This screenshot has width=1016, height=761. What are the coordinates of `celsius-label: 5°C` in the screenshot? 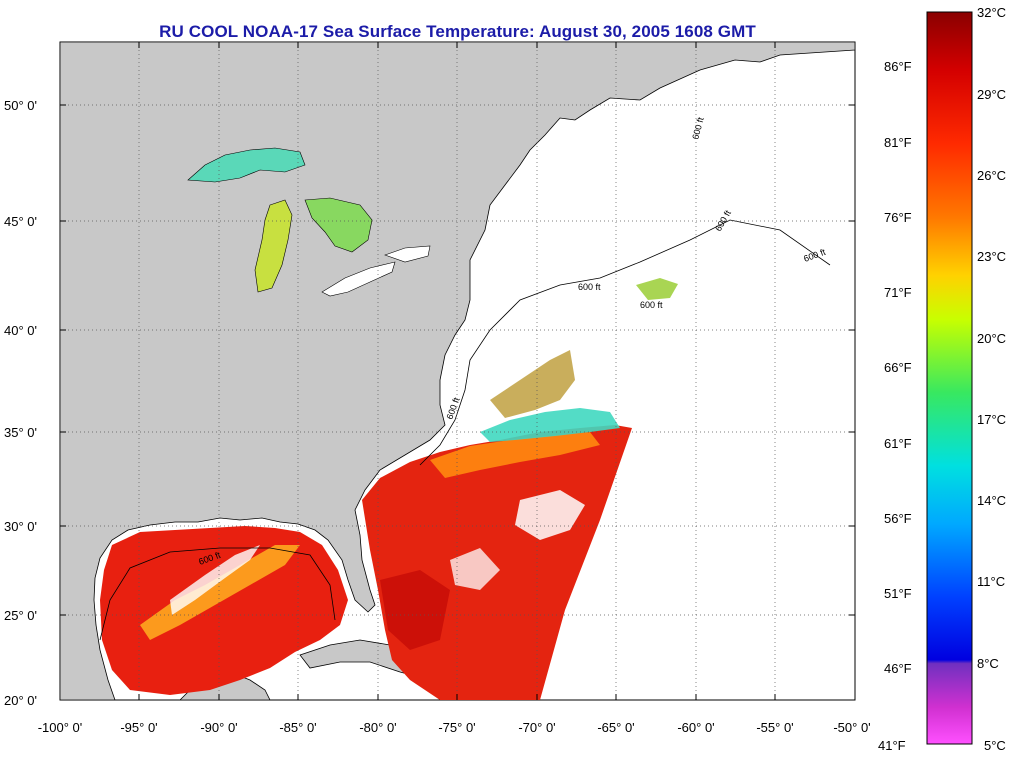 It's located at (995, 745).